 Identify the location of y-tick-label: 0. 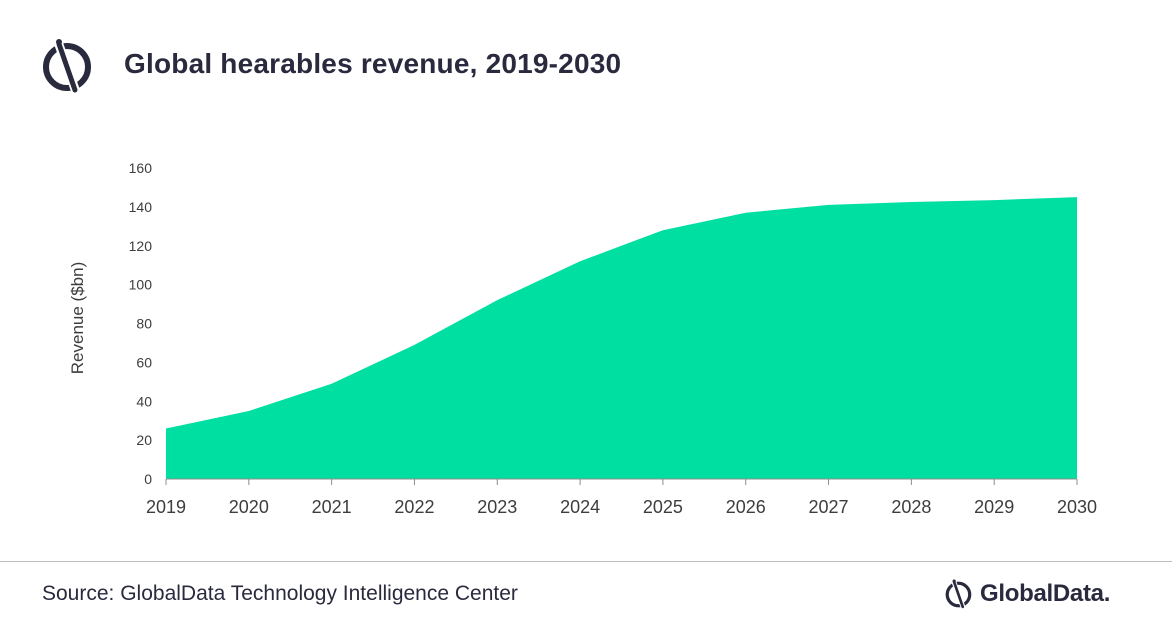
(148, 479).